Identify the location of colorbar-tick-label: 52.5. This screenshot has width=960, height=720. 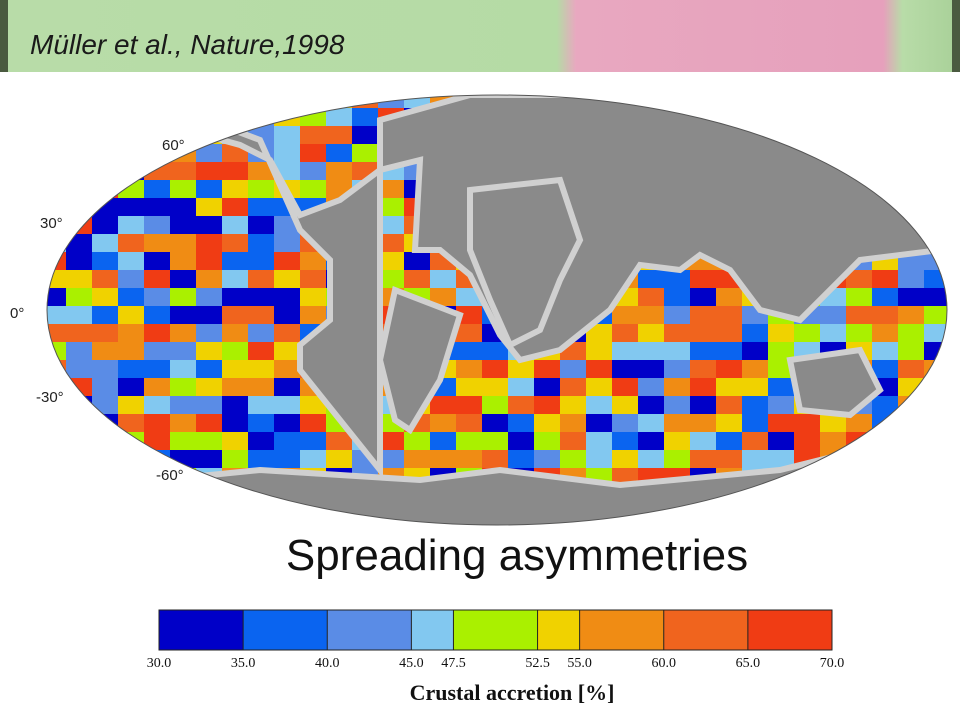
(537, 663).